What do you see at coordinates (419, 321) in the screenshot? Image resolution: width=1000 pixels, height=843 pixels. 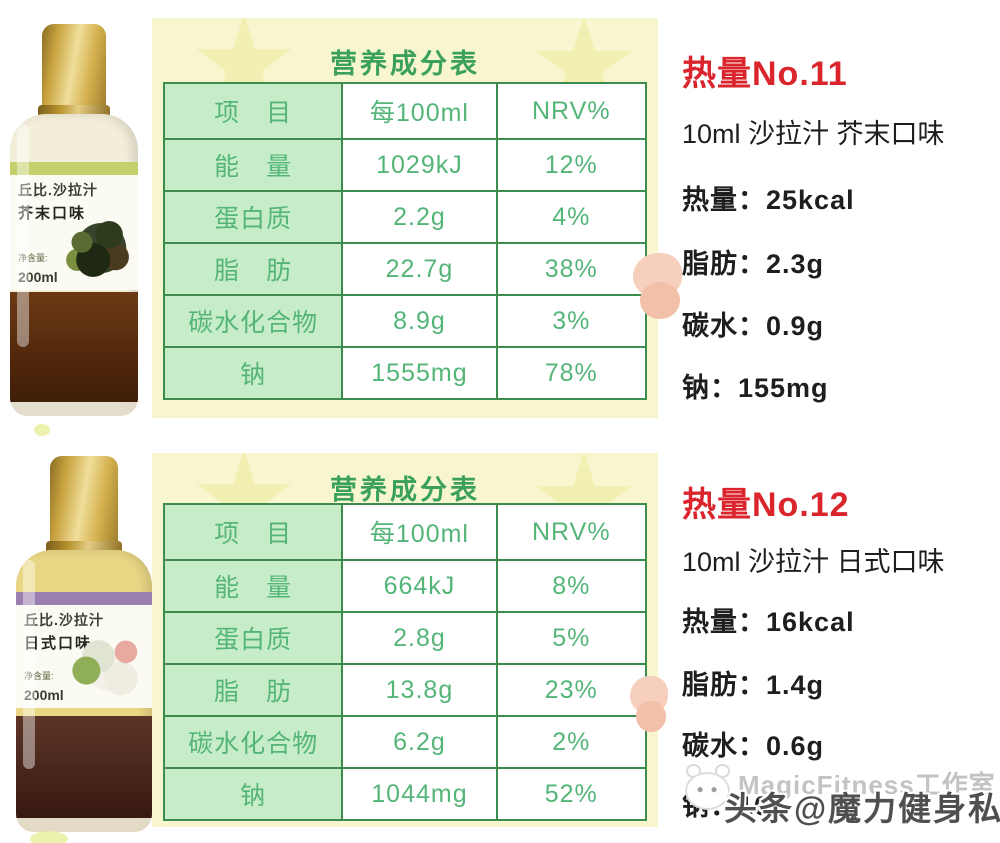 I see `row-value: 8.9g` at bounding box center [419, 321].